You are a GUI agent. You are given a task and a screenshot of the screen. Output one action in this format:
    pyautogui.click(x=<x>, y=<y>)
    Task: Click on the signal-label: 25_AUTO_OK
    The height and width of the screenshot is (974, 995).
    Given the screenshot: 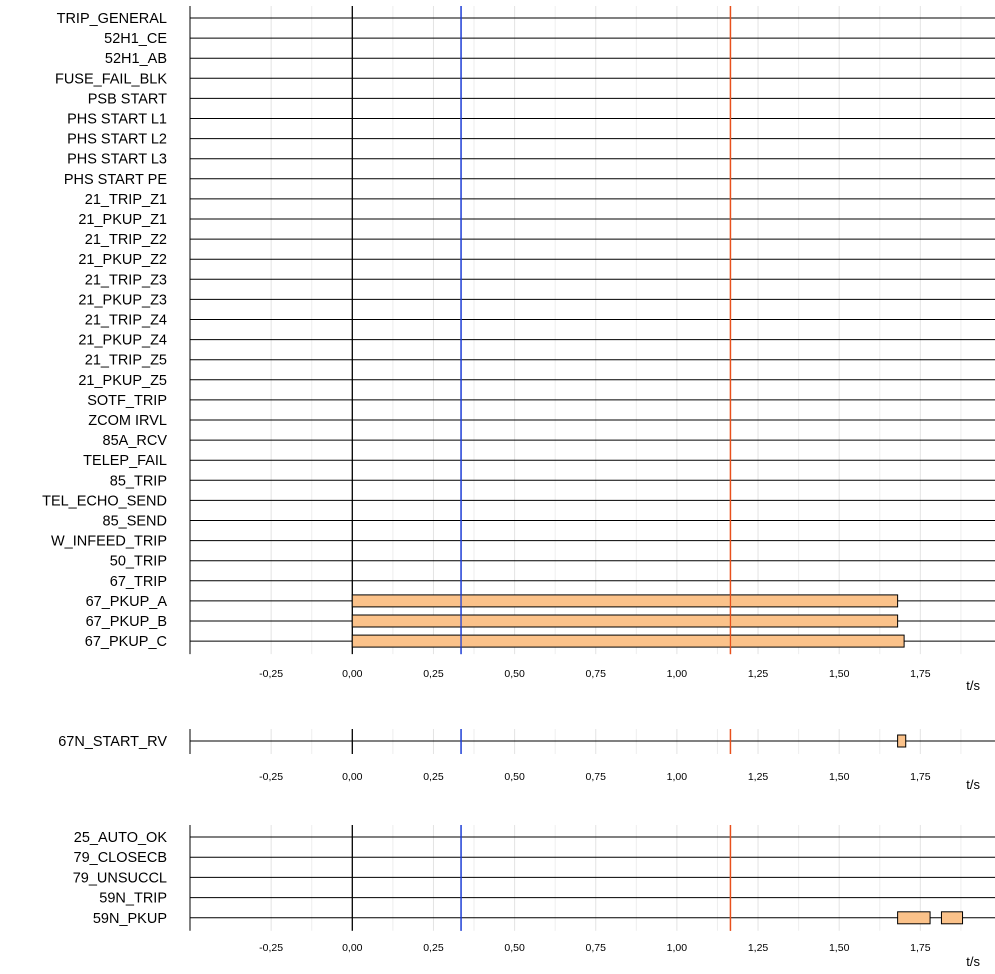 What is the action you would take?
    pyautogui.click(x=121, y=838)
    